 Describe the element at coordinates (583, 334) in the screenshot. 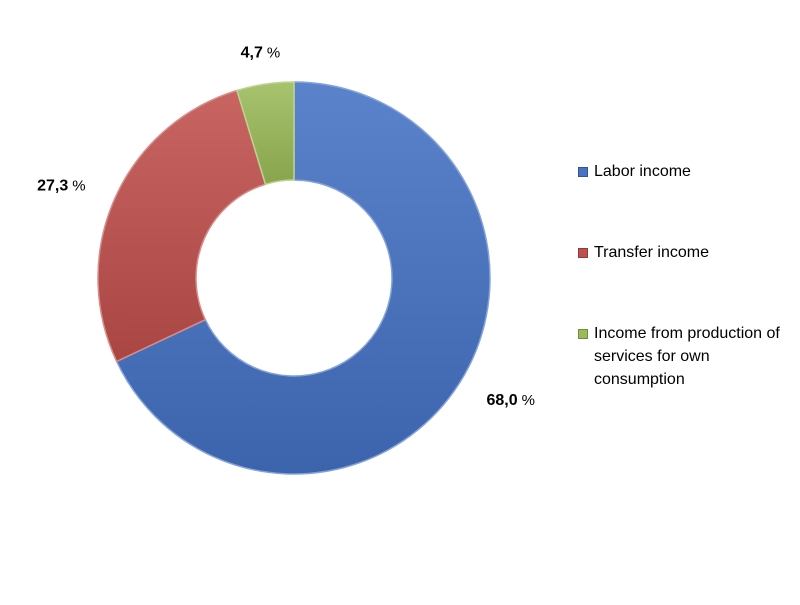

I see `legend-swatch-own-consumption` at that location.